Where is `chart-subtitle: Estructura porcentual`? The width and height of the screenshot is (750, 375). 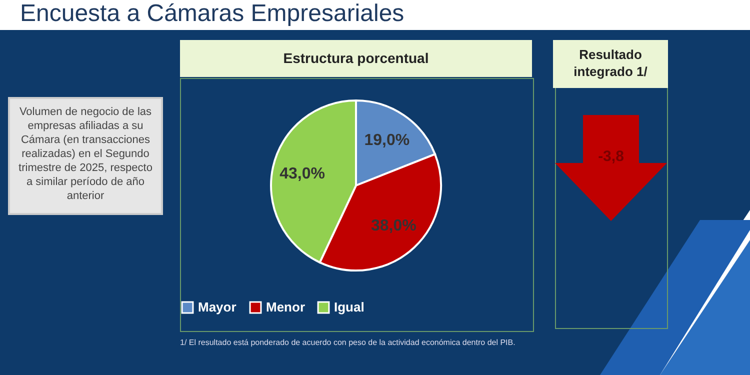
chart-subtitle: Estructura porcentual is located at coordinates (356, 58).